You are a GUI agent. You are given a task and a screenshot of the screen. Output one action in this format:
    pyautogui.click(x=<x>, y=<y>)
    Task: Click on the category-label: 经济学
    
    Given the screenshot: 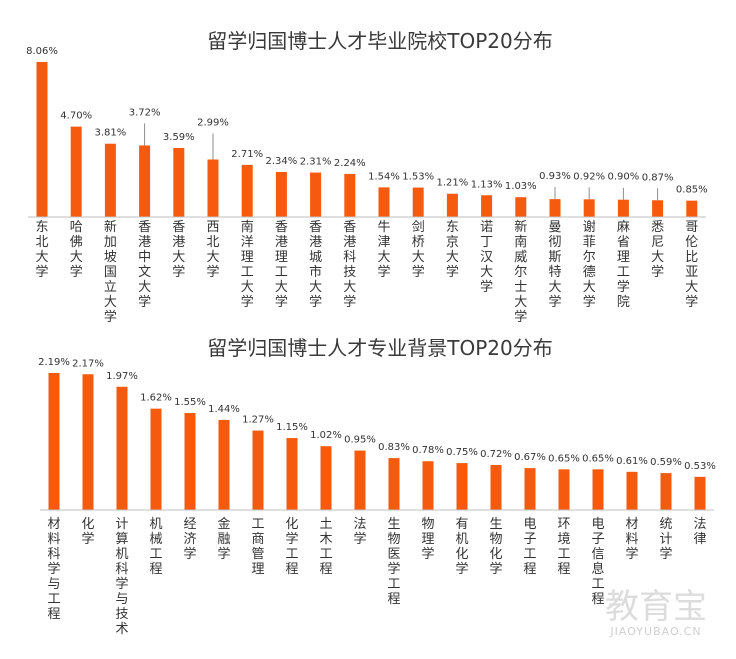 What is the action you would take?
    pyautogui.click(x=189, y=539)
    